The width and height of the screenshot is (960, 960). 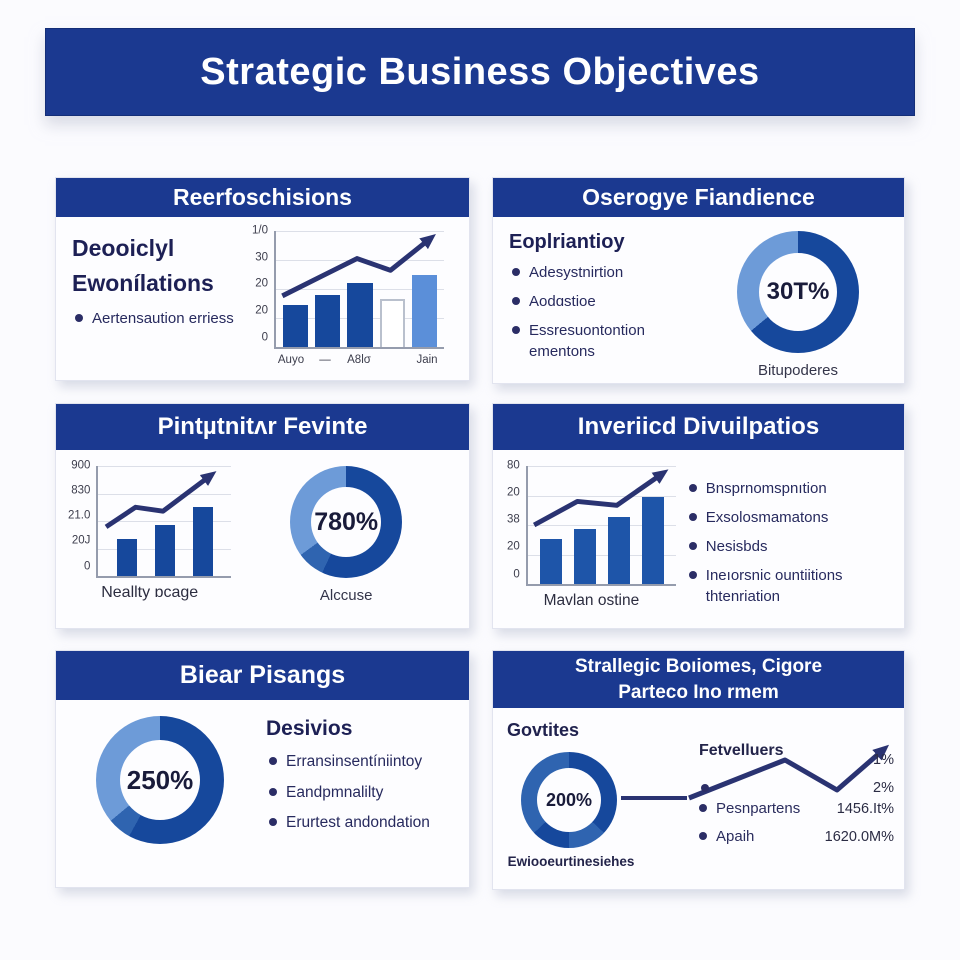 I want to click on legend-label: Pesnpartens, so click(x=749, y=808).